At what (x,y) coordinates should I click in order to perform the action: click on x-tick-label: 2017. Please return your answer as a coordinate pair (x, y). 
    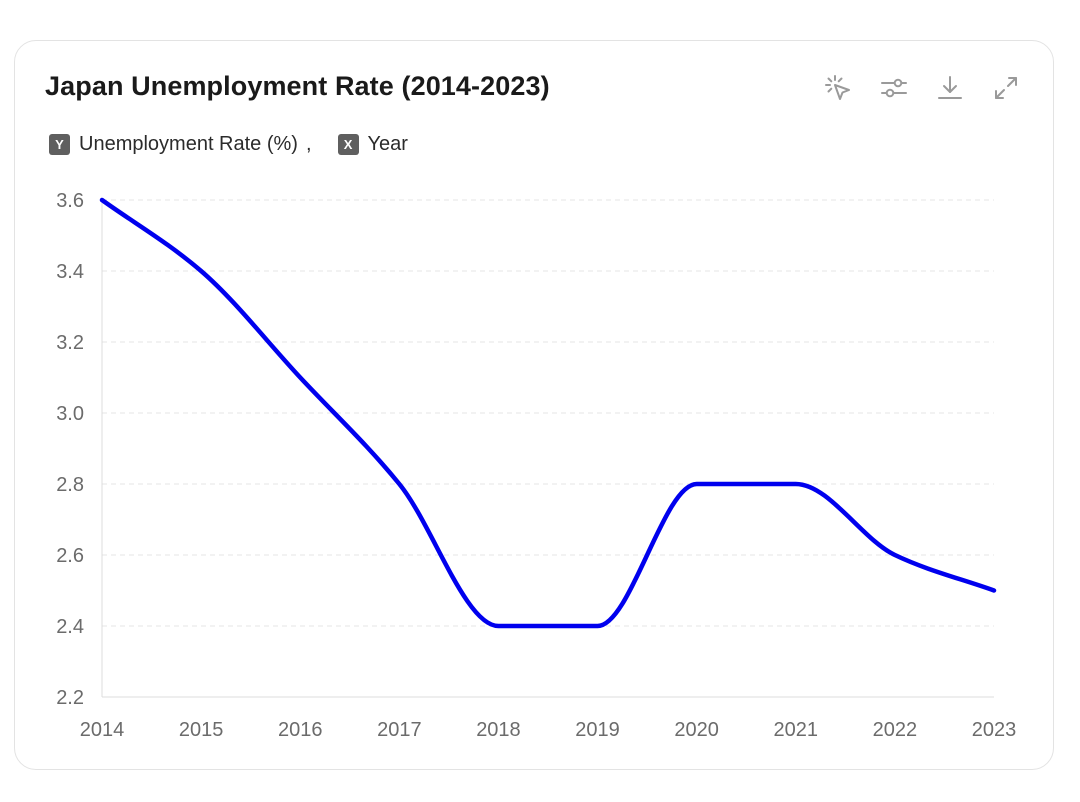
    Looking at the image, I should click on (399, 730).